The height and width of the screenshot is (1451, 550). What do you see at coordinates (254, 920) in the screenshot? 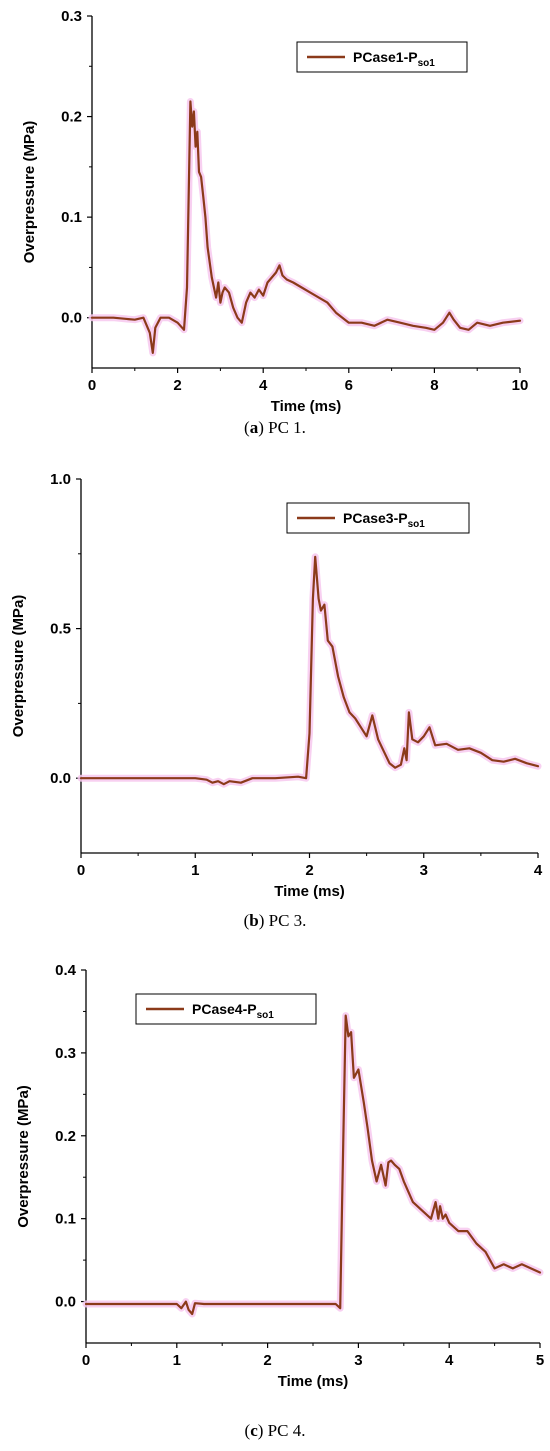
I see `caption-b-letter: b` at bounding box center [254, 920].